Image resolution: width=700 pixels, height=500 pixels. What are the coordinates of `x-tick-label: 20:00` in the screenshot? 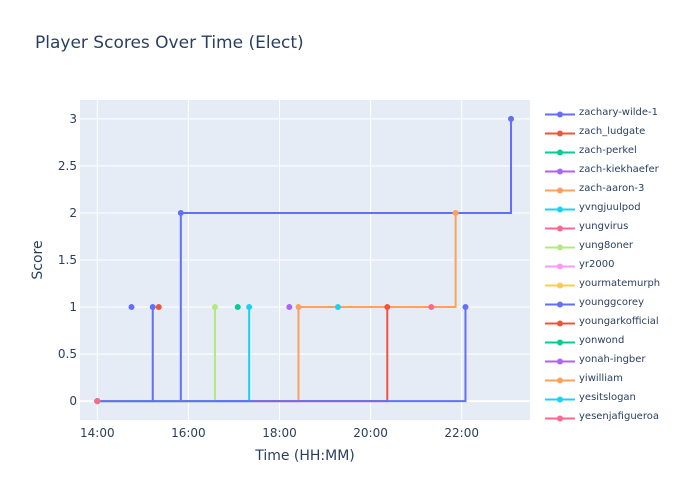 It's located at (370, 433).